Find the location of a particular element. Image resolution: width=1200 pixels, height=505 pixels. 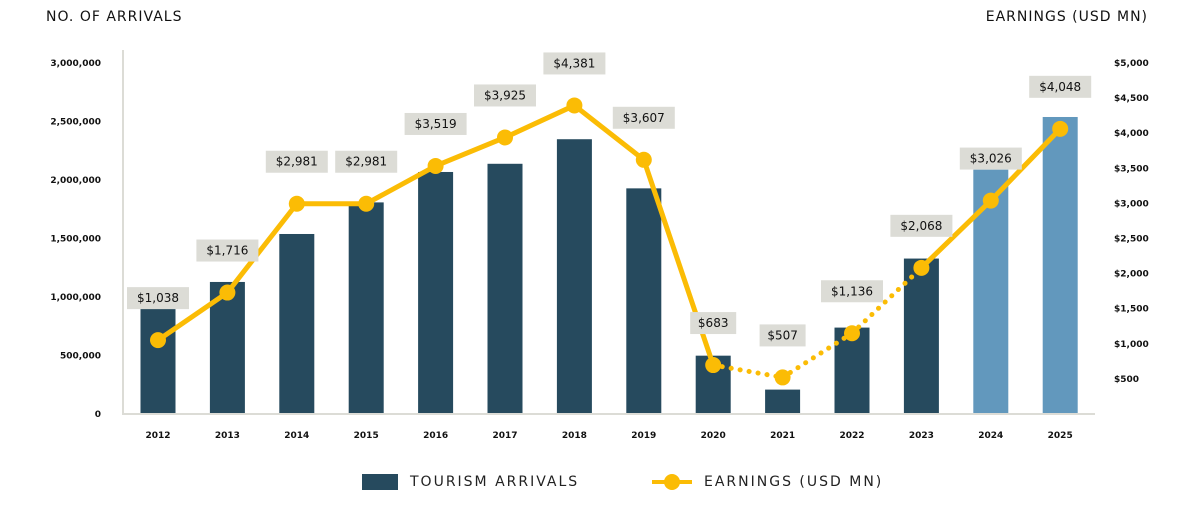

legend-arrivals: TOURISM ARRIVALS is located at coordinates (470, 482).